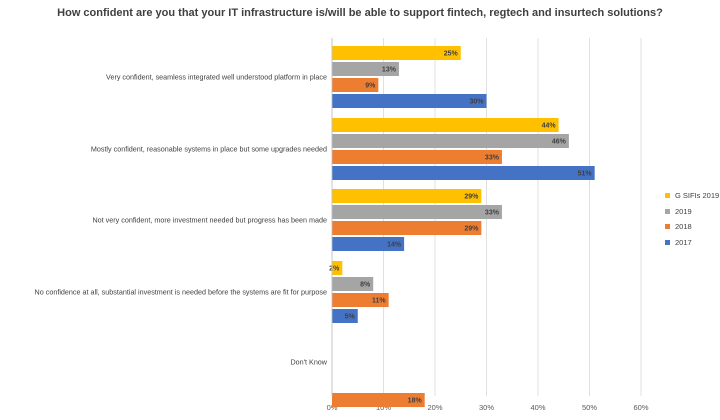 The image size is (720, 420). What do you see at coordinates (451, 54) in the screenshot?
I see `data-label: 25%` at bounding box center [451, 54].